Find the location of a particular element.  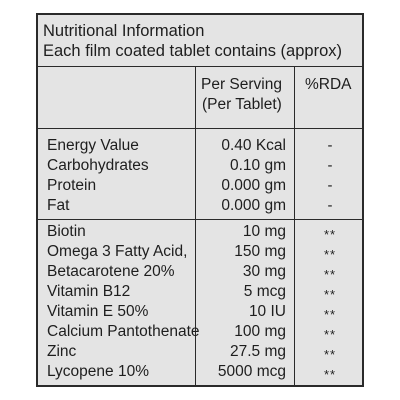

per-serving-header: Per Serving is located at coordinates (241, 84).